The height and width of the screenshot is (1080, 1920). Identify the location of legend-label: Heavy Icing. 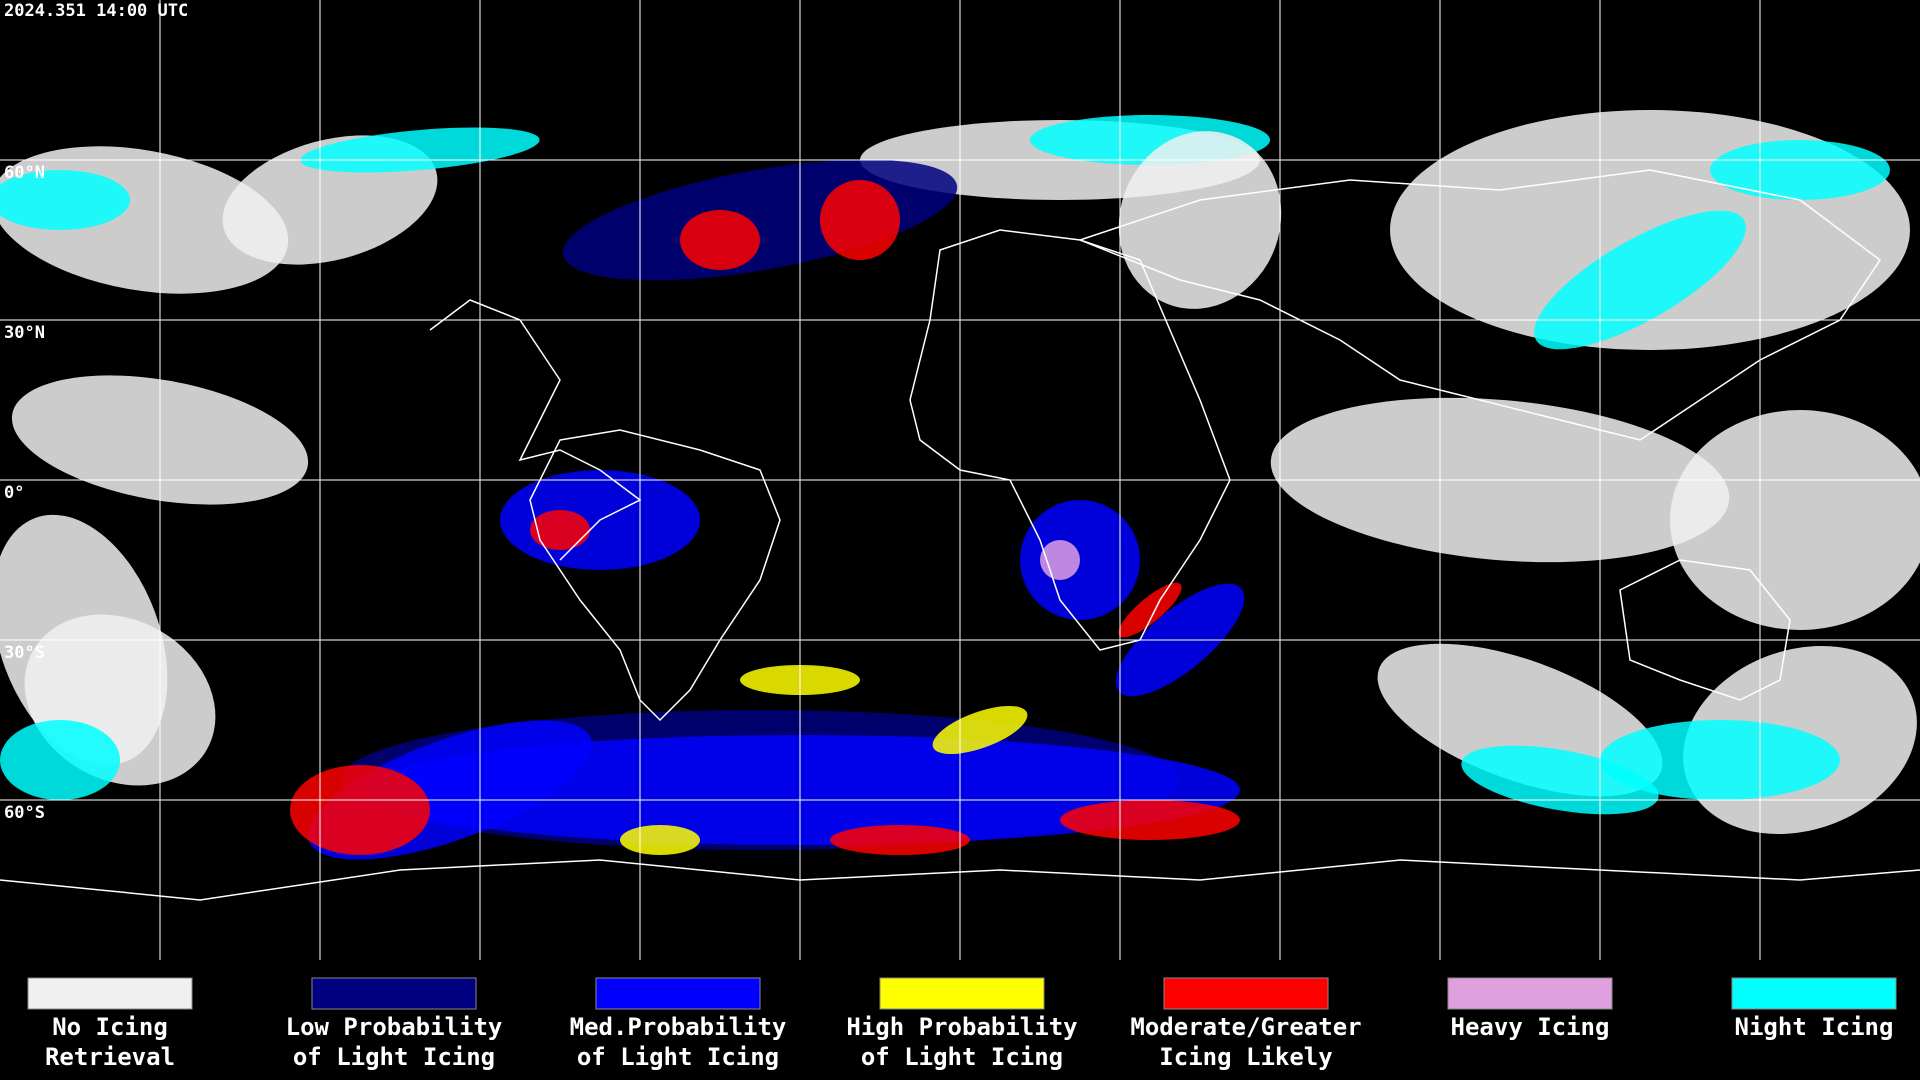
(1530, 1027).